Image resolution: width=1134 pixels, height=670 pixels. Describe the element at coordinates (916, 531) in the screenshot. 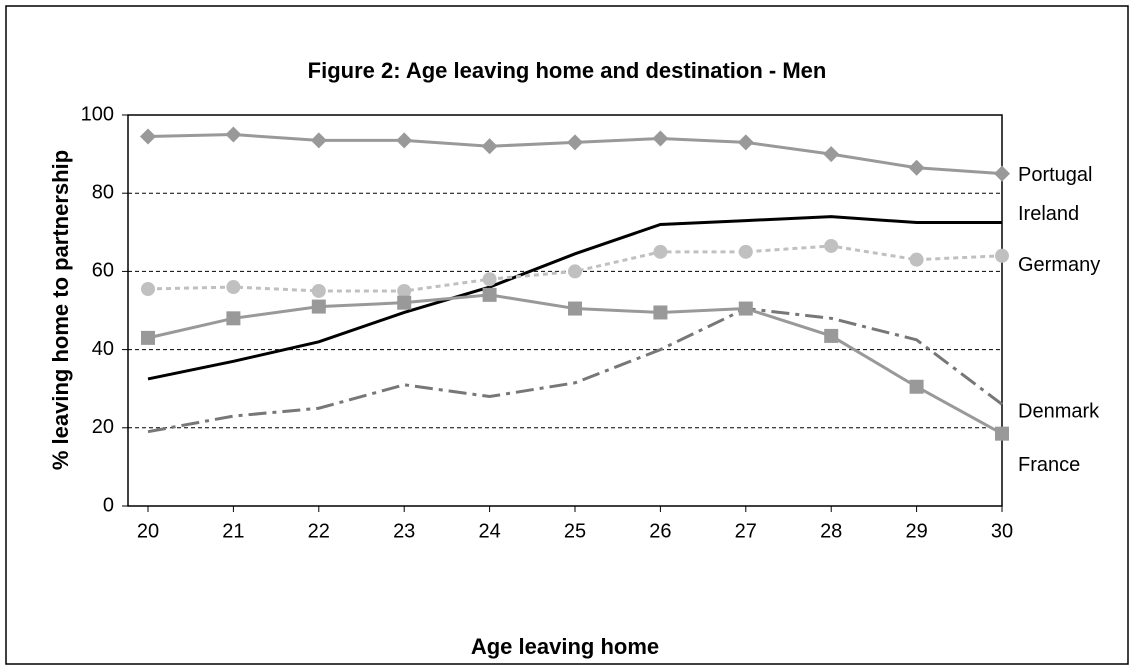

I see `x-tick-label: 29` at that location.